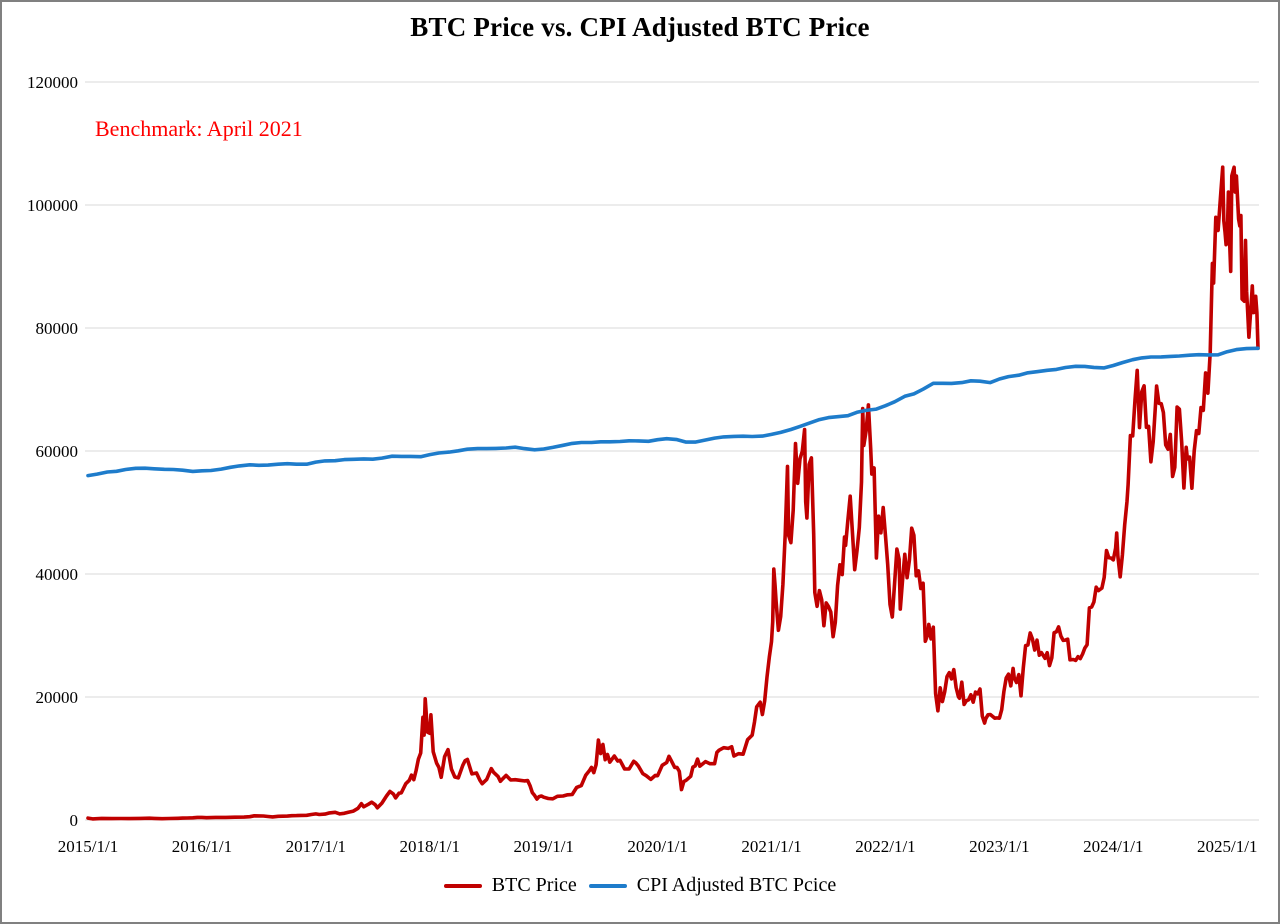 This screenshot has height=924, width=1280. What do you see at coordinates (316, 846) in the screenshot?
I see `x-axis-tick-label: 2017/1/1` at bounding box center [316, 846].